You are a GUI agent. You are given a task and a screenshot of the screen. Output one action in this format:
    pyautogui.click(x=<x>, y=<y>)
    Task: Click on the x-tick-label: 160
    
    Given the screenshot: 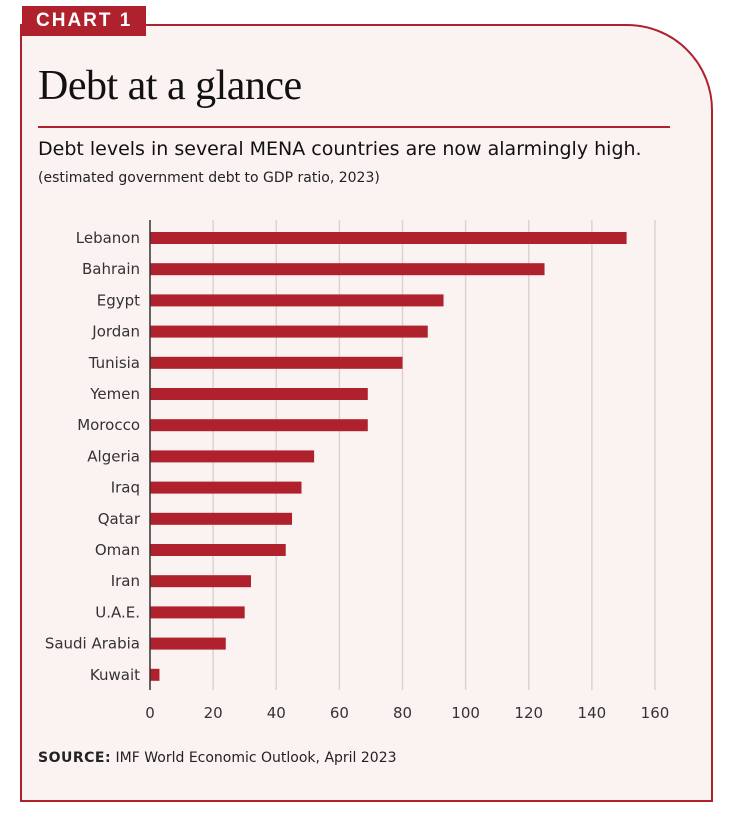 What is the action you would take?
    pyautogui.click(x=655, y=713)
    